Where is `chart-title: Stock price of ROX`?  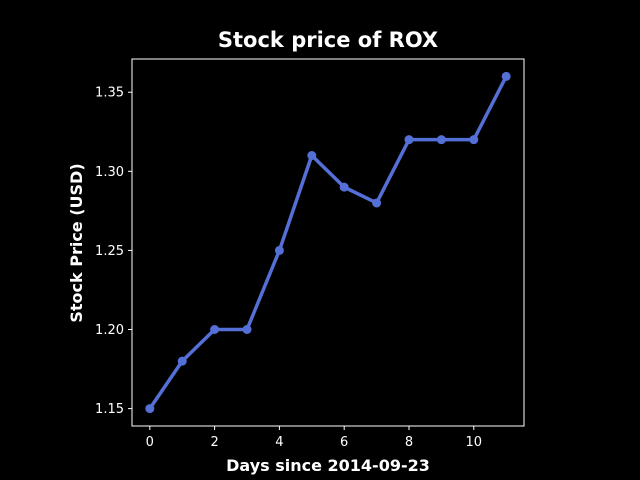
chart-title: Stock price of ROX is located at coordinates (328, 40).